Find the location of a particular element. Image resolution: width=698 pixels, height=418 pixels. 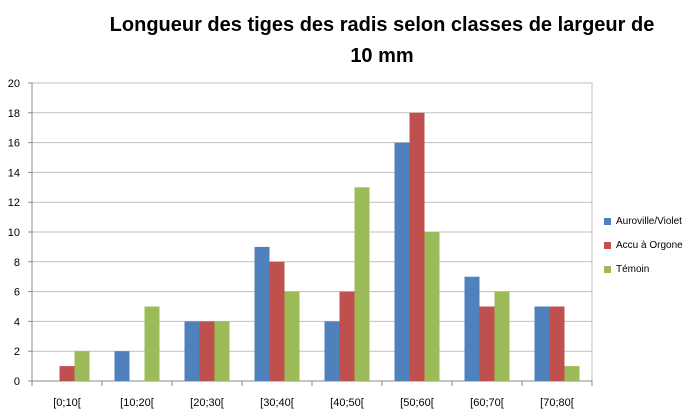

x-tick-label: [10;20[ is located at coordinates (137, 403).